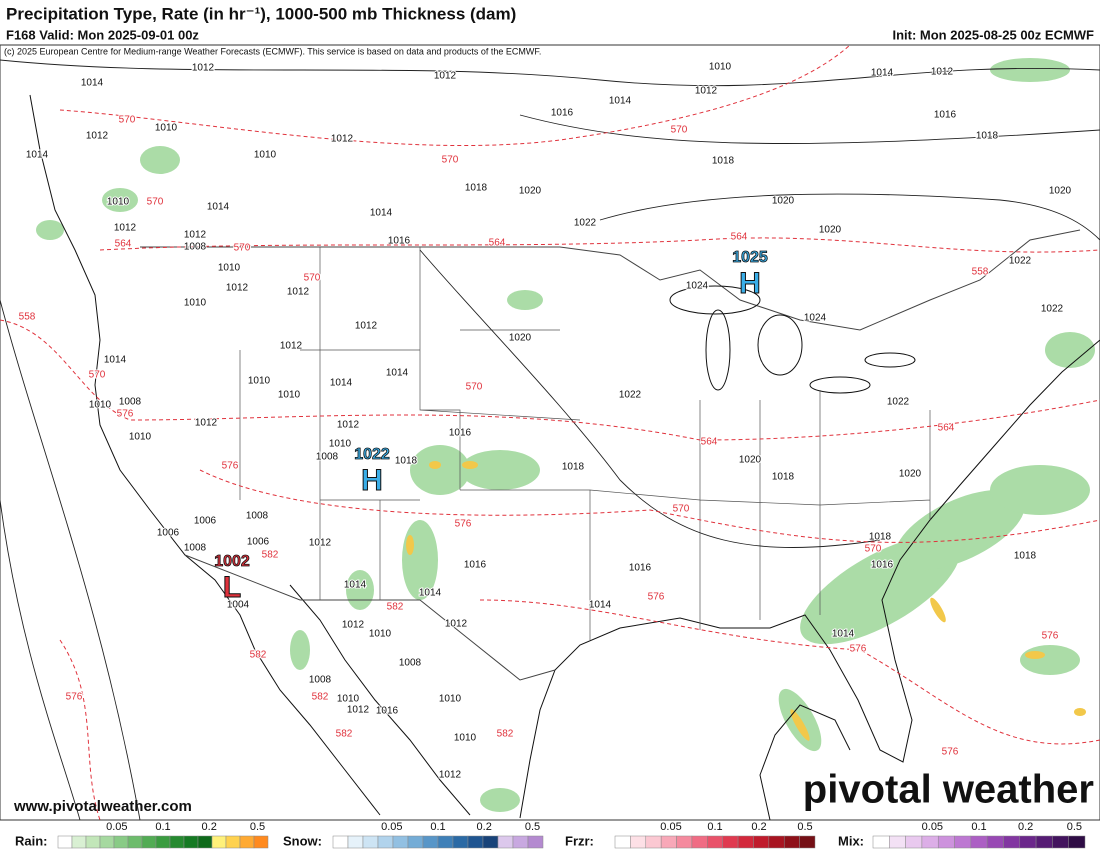 Image resolution: width=1100 pixels, height=850 pixels. What do you see at coordinates (1025, 827) in the screenshot?
I see `legend-tick: 0.2` at bounding box center [1025, 827].